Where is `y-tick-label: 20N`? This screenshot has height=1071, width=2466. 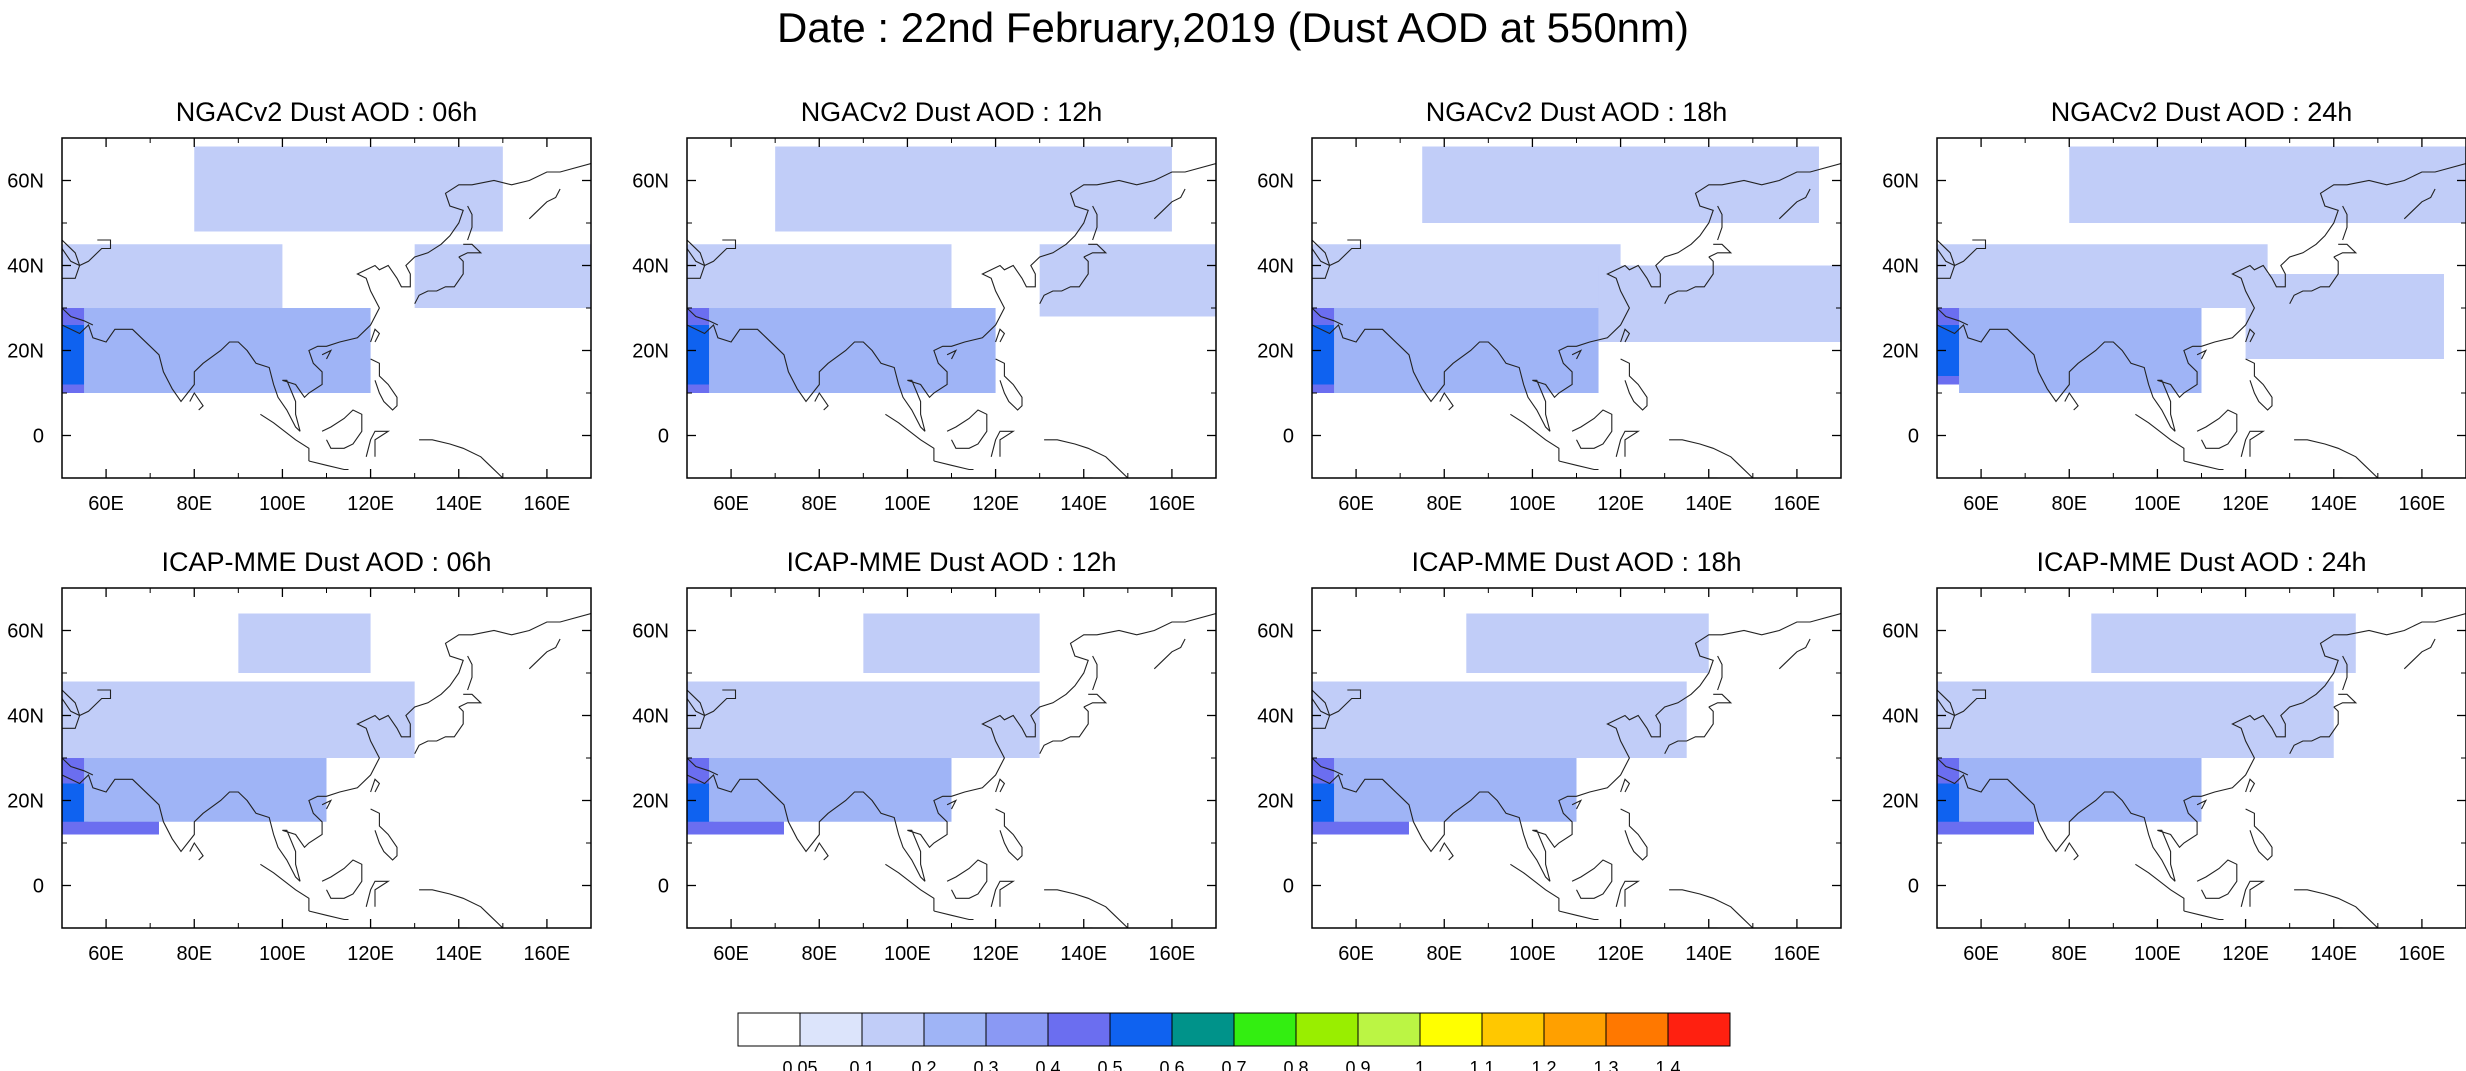
y-tick-label: 20N is located at coordinates (1900, 802).